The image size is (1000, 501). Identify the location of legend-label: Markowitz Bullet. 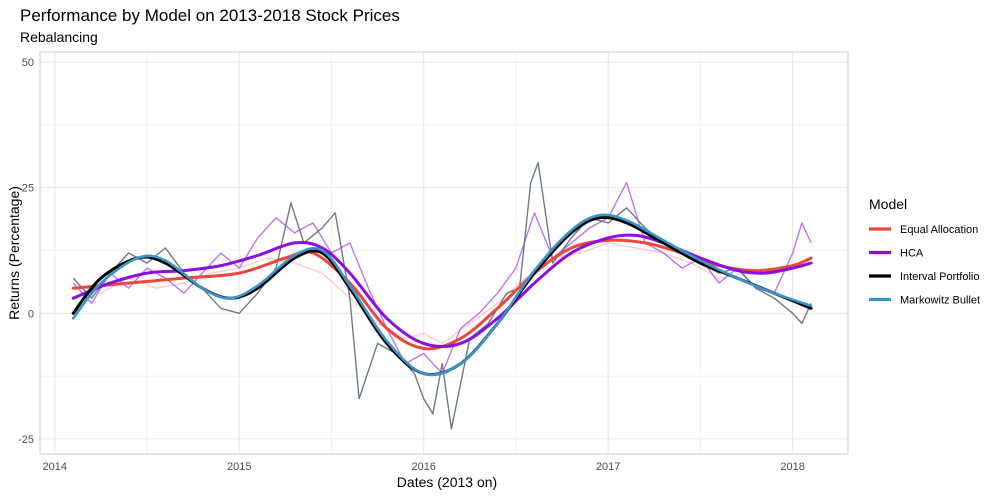
(940, 301).